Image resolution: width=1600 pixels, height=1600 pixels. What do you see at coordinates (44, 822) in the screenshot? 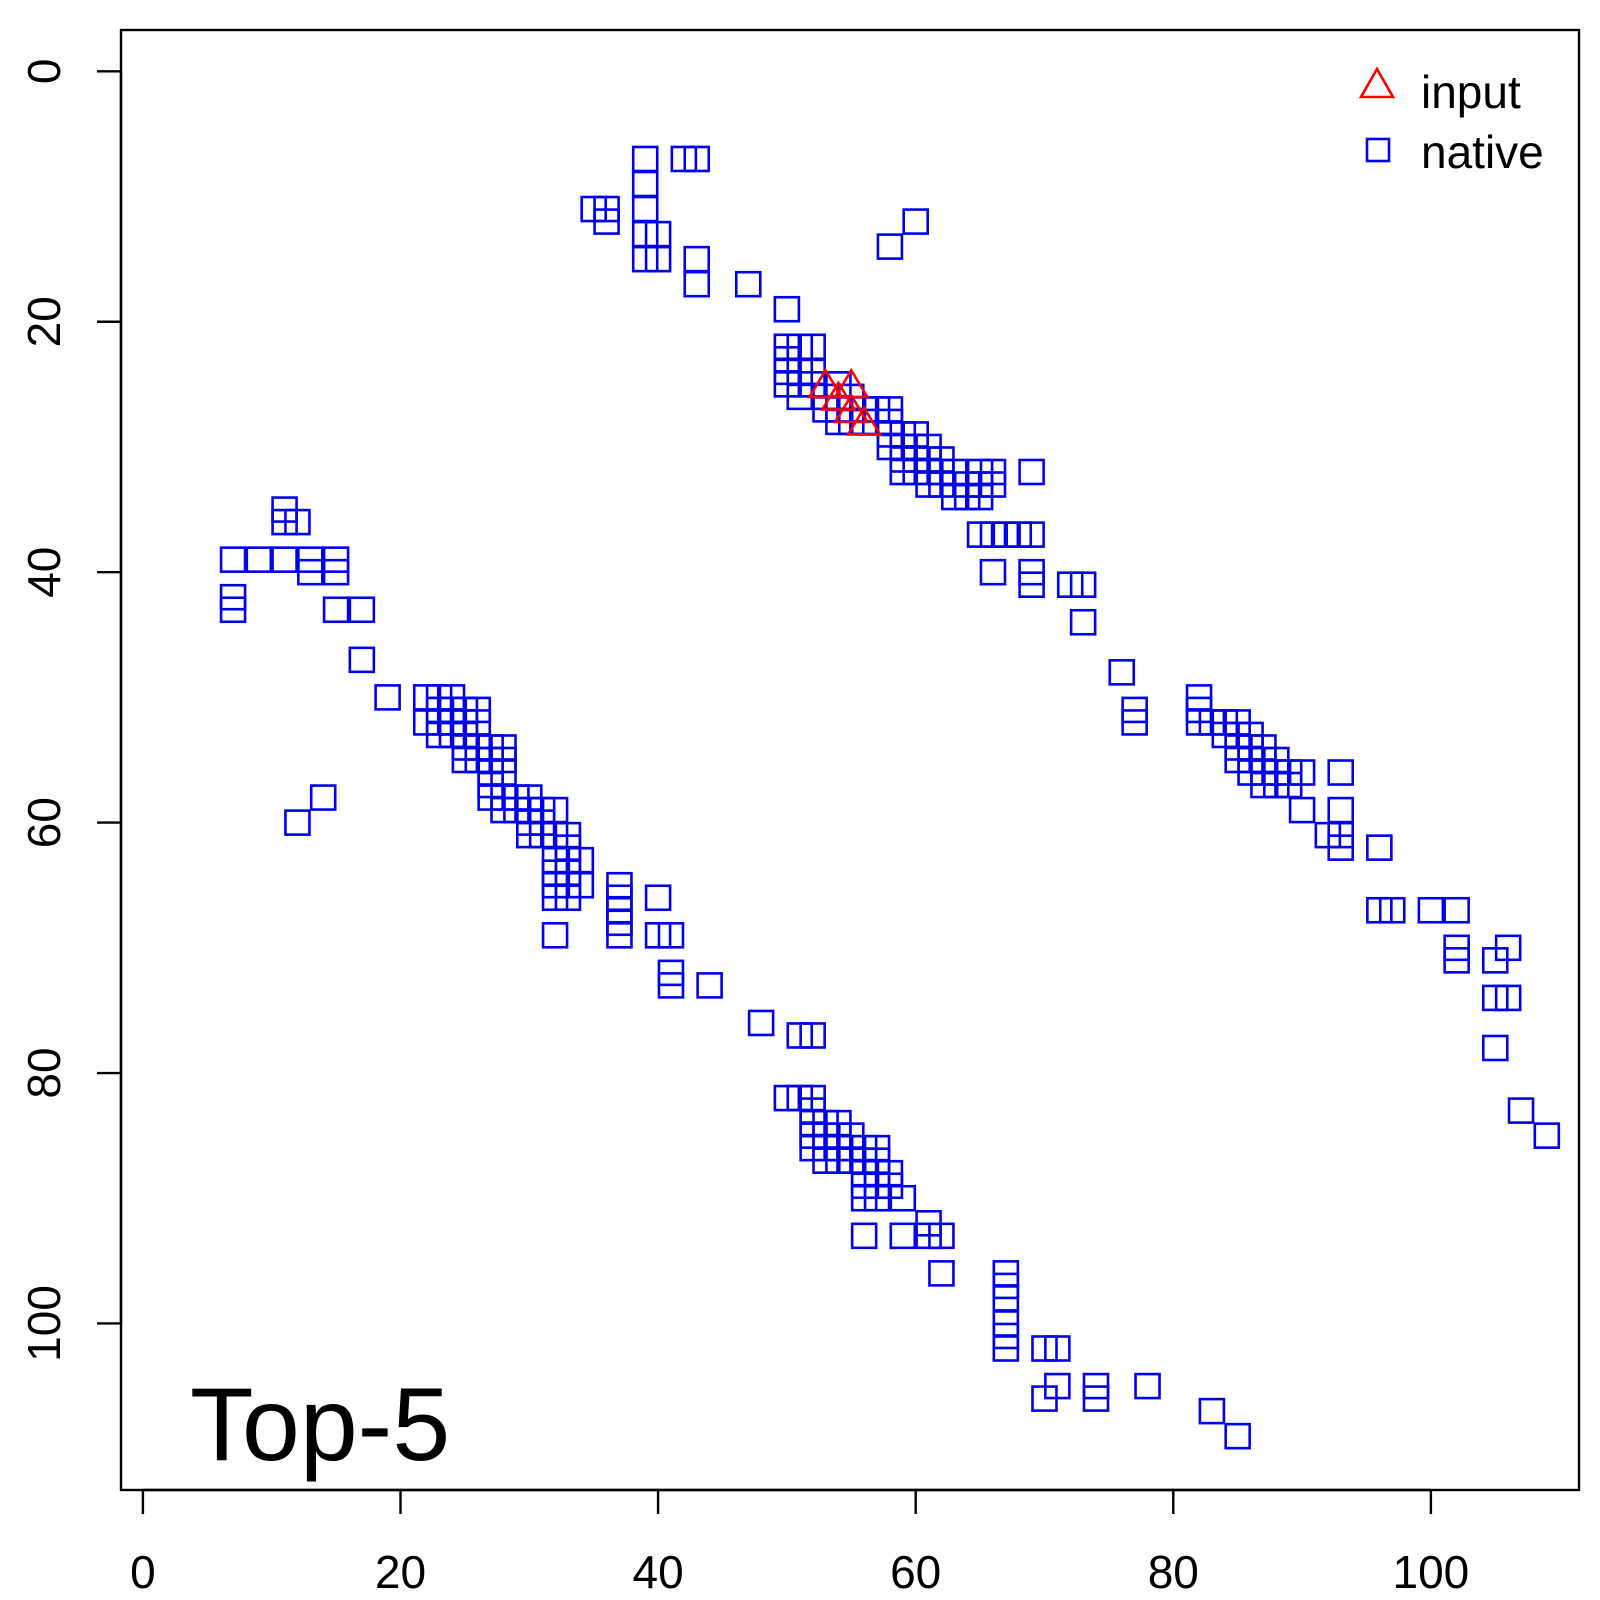
I see `y-tick-label: 60` at bounding box center [44, 822].